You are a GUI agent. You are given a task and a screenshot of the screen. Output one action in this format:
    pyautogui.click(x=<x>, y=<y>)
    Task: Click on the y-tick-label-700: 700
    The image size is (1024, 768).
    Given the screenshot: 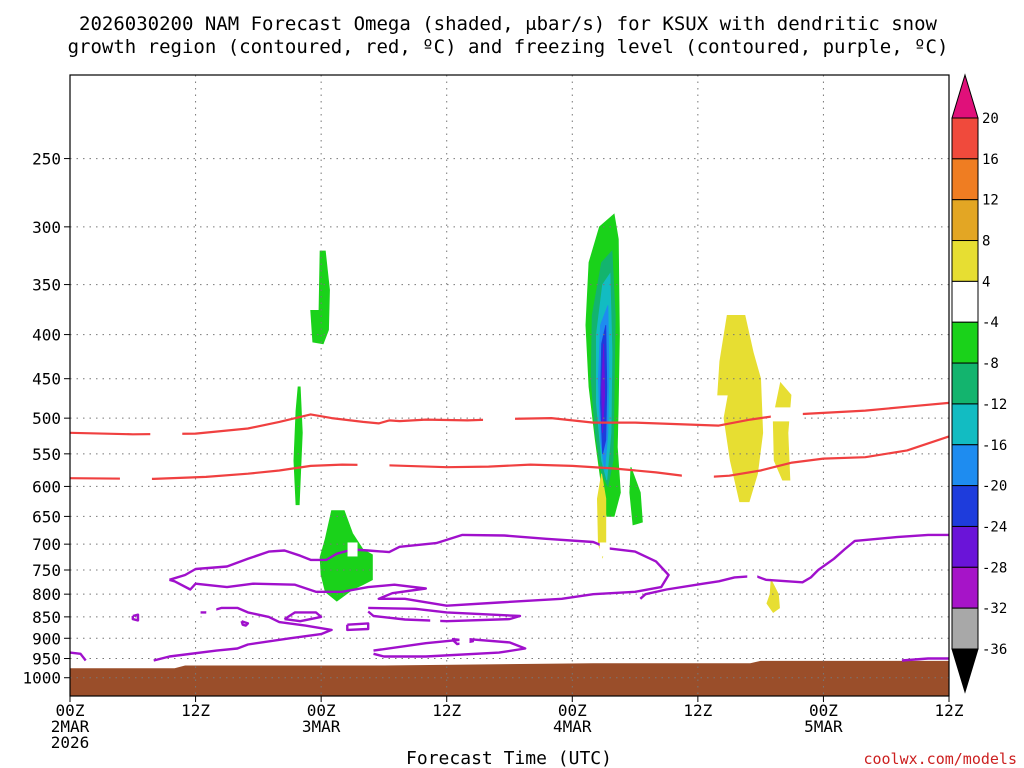 What is the action you would take?
    pyautogui.click(x=46, y=544)
    